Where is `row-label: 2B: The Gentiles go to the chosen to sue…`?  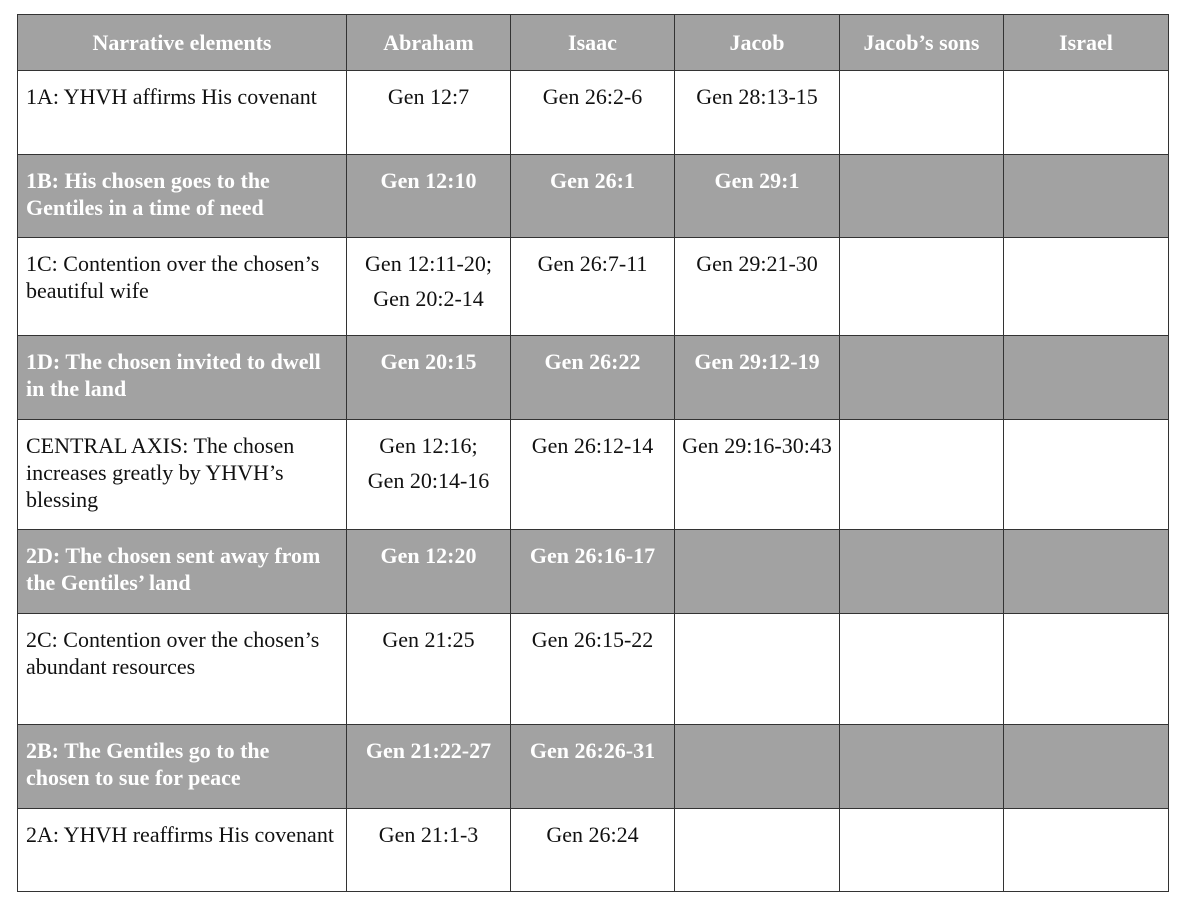
row-label: 2B: The Gentiles go to the chosen to sue… is located at coordinates (182, 766).